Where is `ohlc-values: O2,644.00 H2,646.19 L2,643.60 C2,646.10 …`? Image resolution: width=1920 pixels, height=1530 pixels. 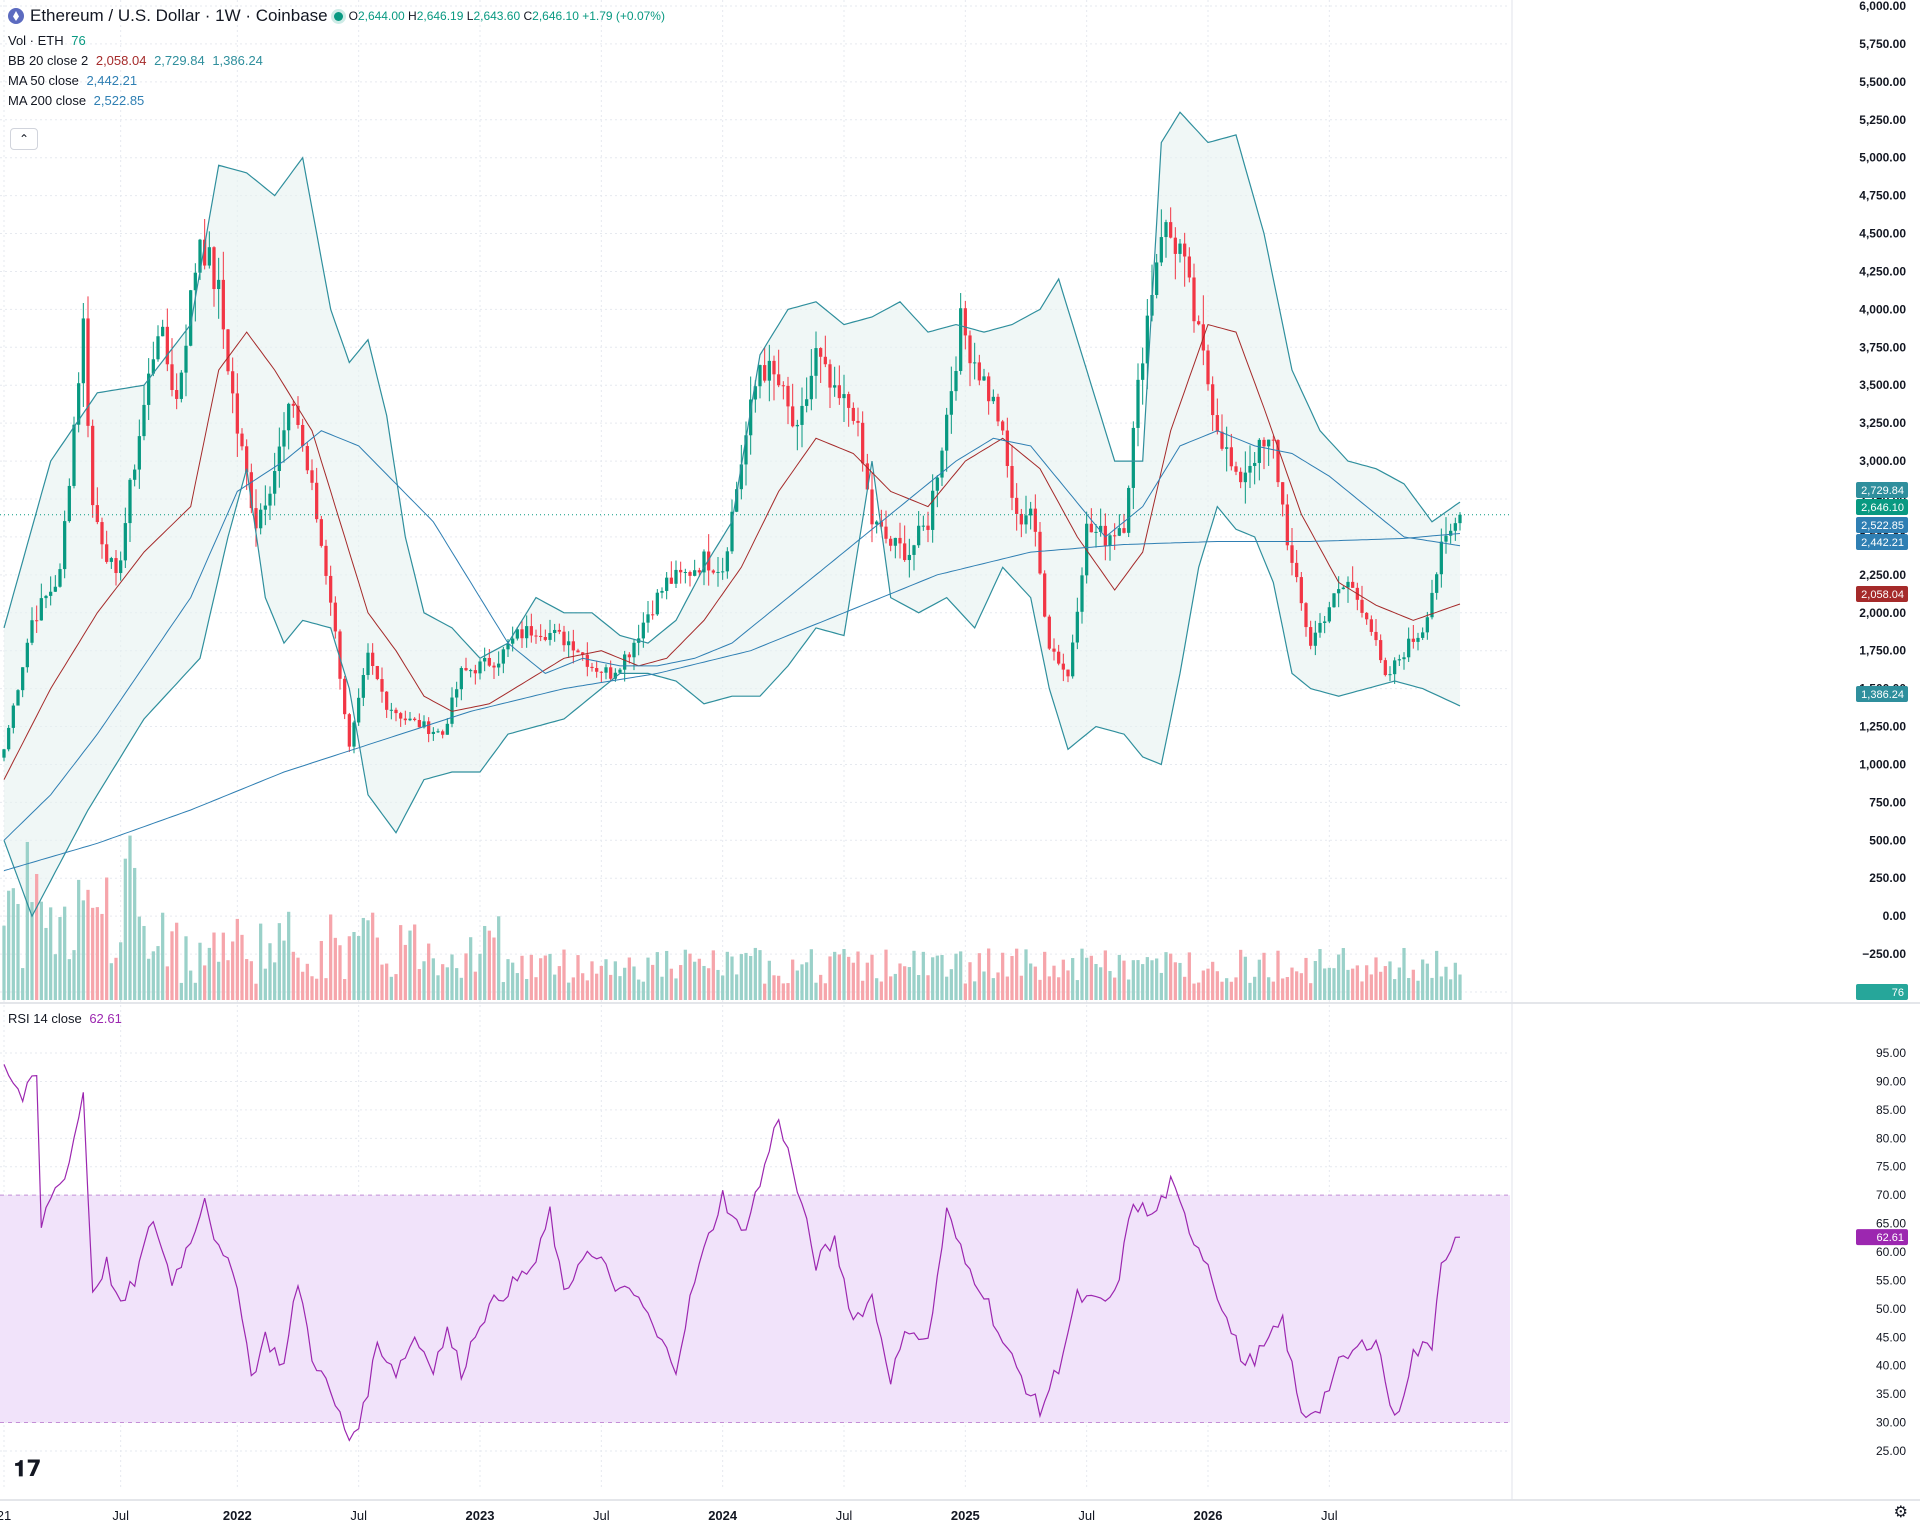 ohlc-values: O2,644.00 H2,646.19 L2,643.60 C2,646.10 … is located at coordinates (506, 16).